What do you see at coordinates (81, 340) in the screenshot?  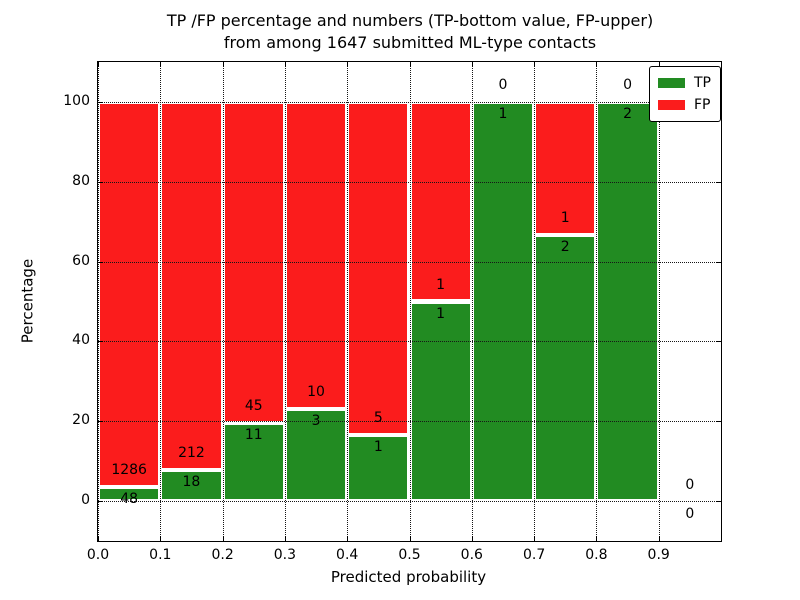 I see `y-tick-label: 40` at bounding box center [81, 340].